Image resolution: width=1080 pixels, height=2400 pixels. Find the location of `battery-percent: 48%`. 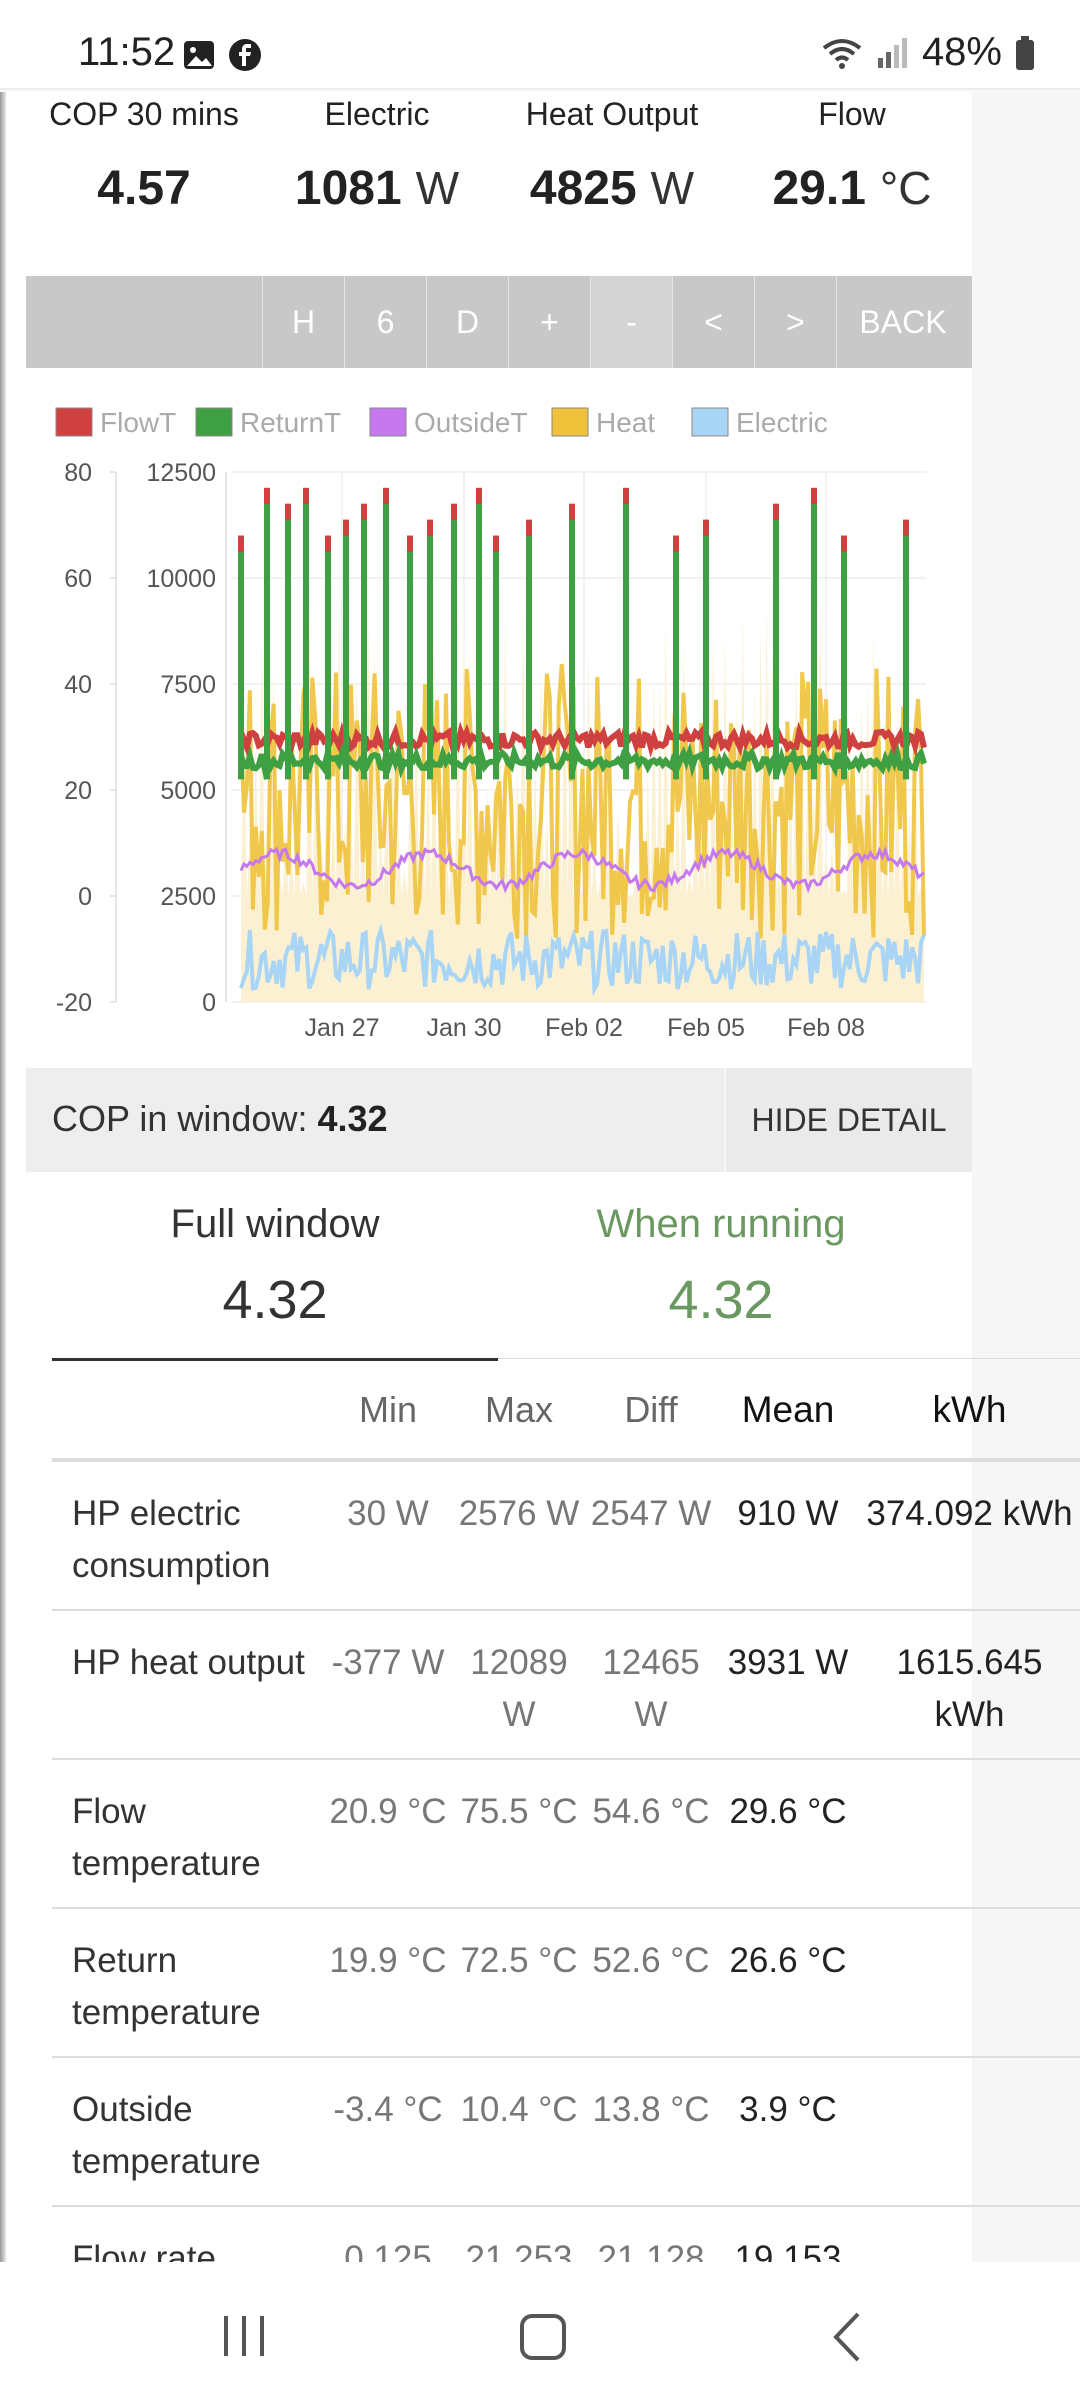

battery-percent: 48% is located at coordinates (961, 52).